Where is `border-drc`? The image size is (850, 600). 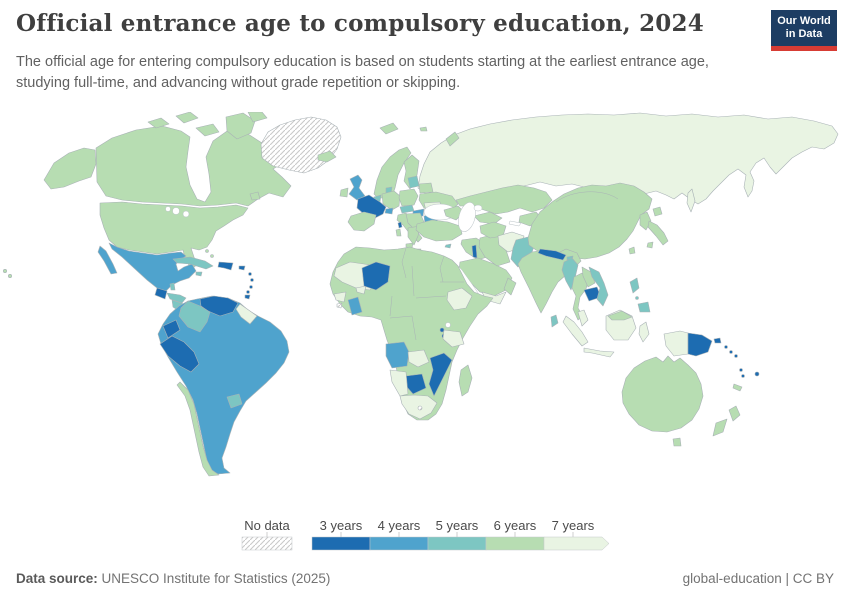
border-drc is located at coordinates (403, 328).